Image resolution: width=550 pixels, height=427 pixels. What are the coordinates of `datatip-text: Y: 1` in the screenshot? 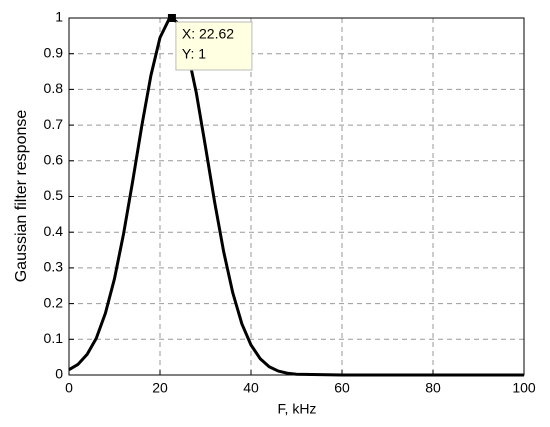 It's located at (194, 54).